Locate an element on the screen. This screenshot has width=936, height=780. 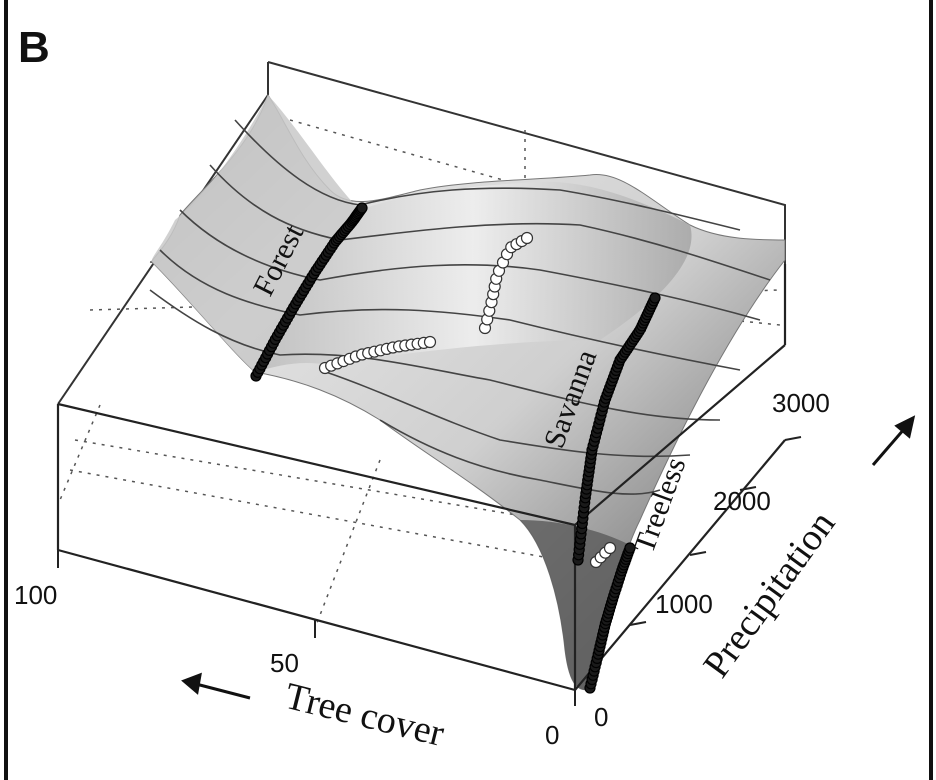
x-tick-label: 50 is located at coordinates (284, 663).